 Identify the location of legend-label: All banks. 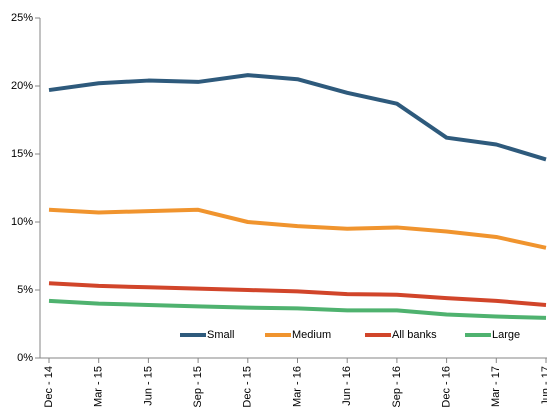
(414, 335).